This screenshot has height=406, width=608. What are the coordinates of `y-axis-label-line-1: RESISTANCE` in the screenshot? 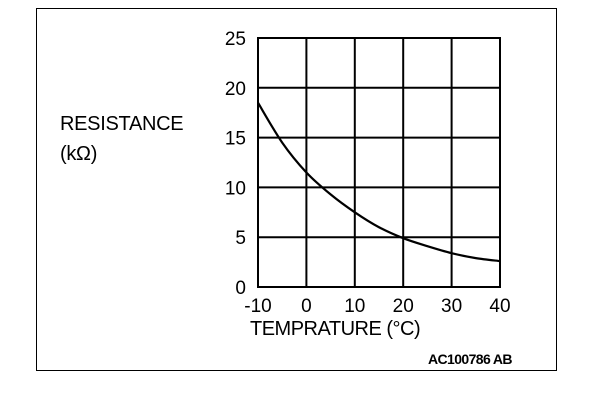 It's located at (122, 124).